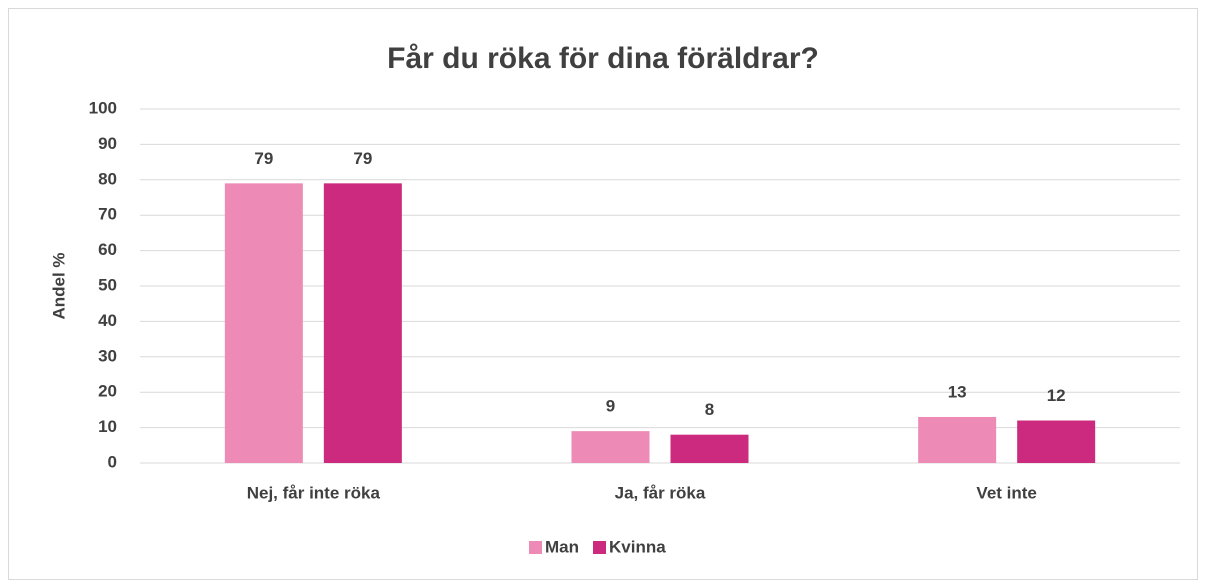 The width and height of the screenshot is (1206, 581). I want to click on legend-label: Man, so click(562, 546).